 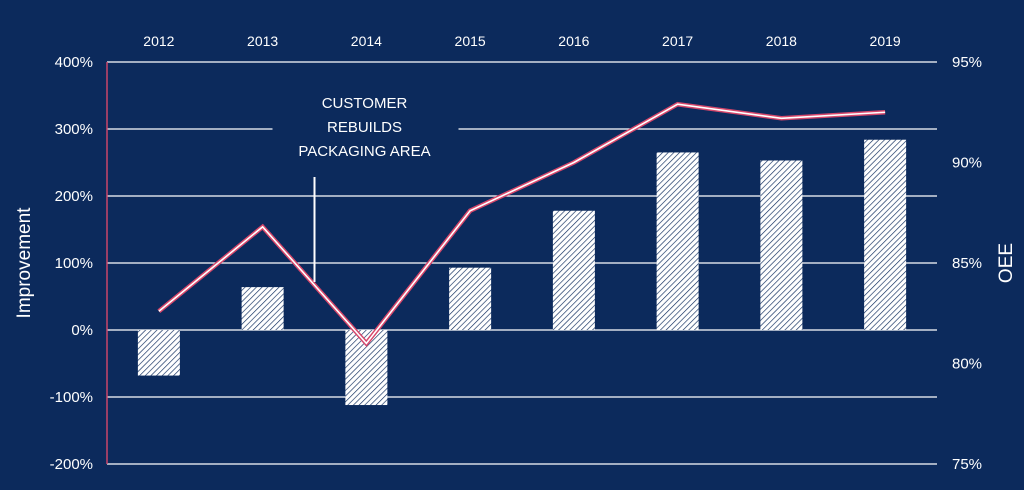 I want to click on y-axis-right-title: OEE, so click(x=1006, y=263).